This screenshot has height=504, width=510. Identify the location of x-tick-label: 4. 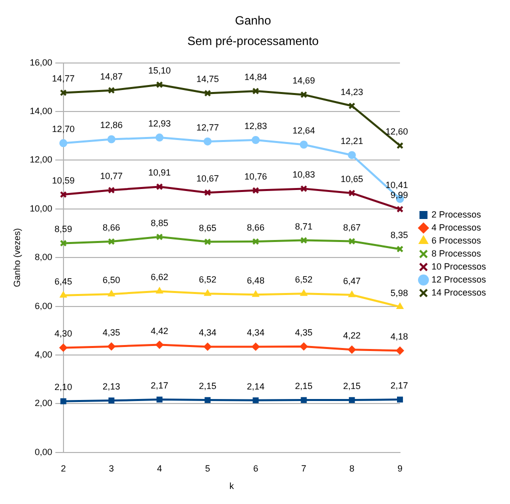
(159, 468).